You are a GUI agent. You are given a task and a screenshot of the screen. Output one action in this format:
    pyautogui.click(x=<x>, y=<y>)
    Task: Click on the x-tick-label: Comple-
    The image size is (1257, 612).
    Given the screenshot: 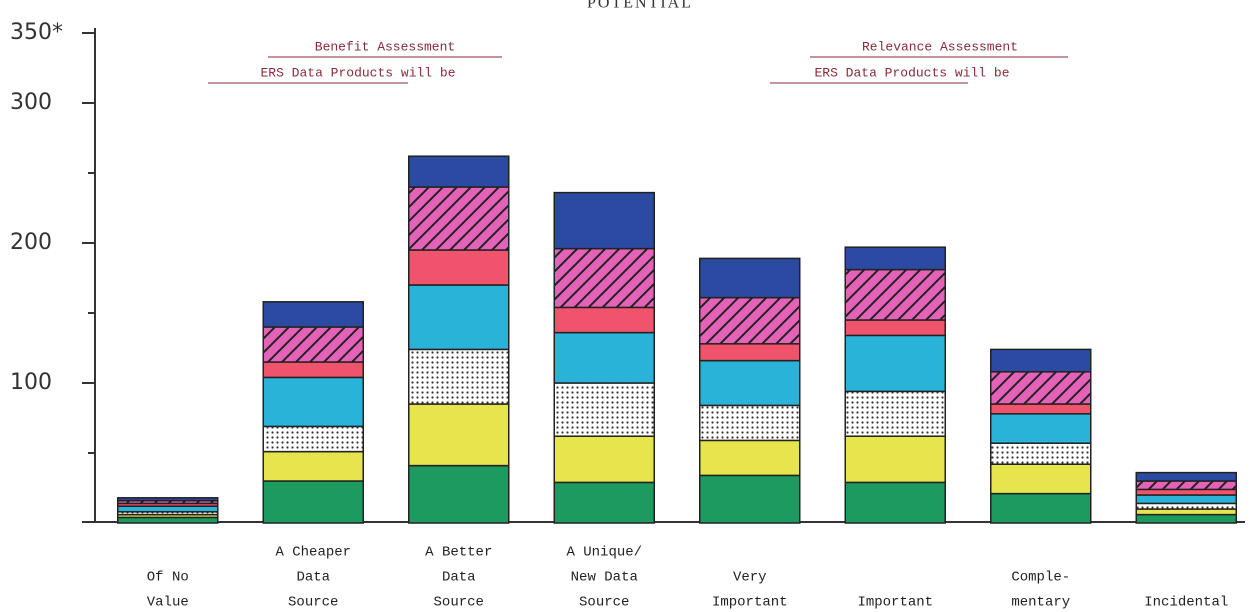 What is the action you would take?
    pyautogui.click(x=1040, y=578)
    